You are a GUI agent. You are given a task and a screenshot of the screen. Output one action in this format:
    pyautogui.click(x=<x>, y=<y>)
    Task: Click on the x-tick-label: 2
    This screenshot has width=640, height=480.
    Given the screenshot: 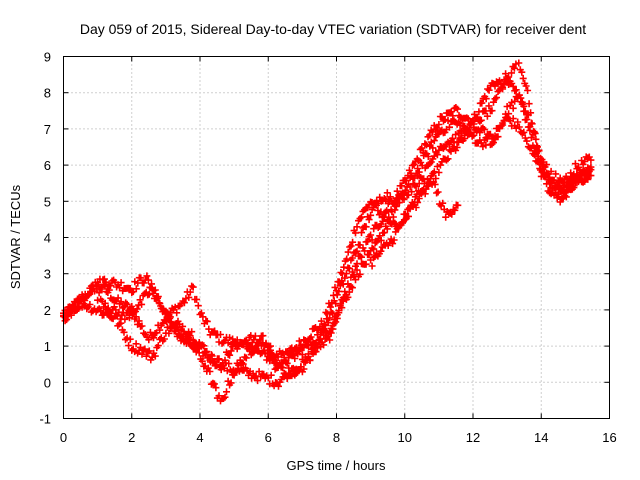 What is the action you would take?
    pyautogui.click(x=131, y=437)
    